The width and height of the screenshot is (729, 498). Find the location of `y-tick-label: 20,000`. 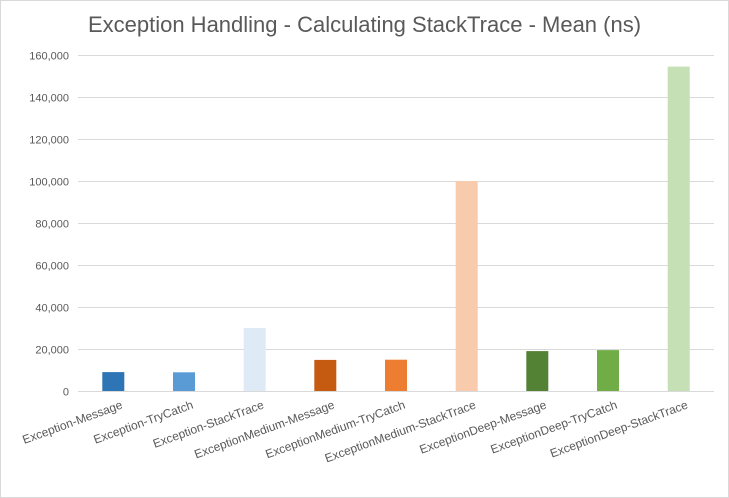

y-tick-label: 20,000 is located at coordinates (52, 351).